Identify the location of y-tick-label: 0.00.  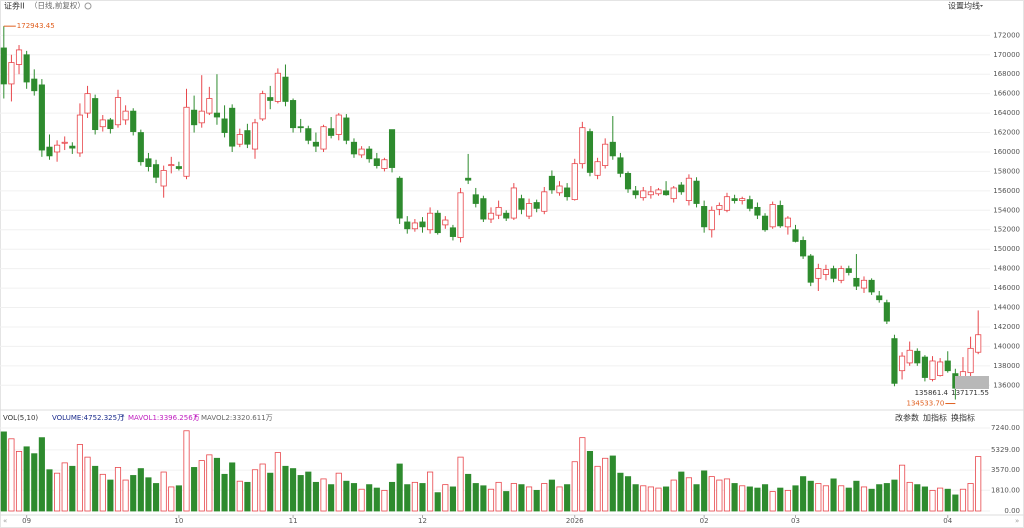
(1012, 511).